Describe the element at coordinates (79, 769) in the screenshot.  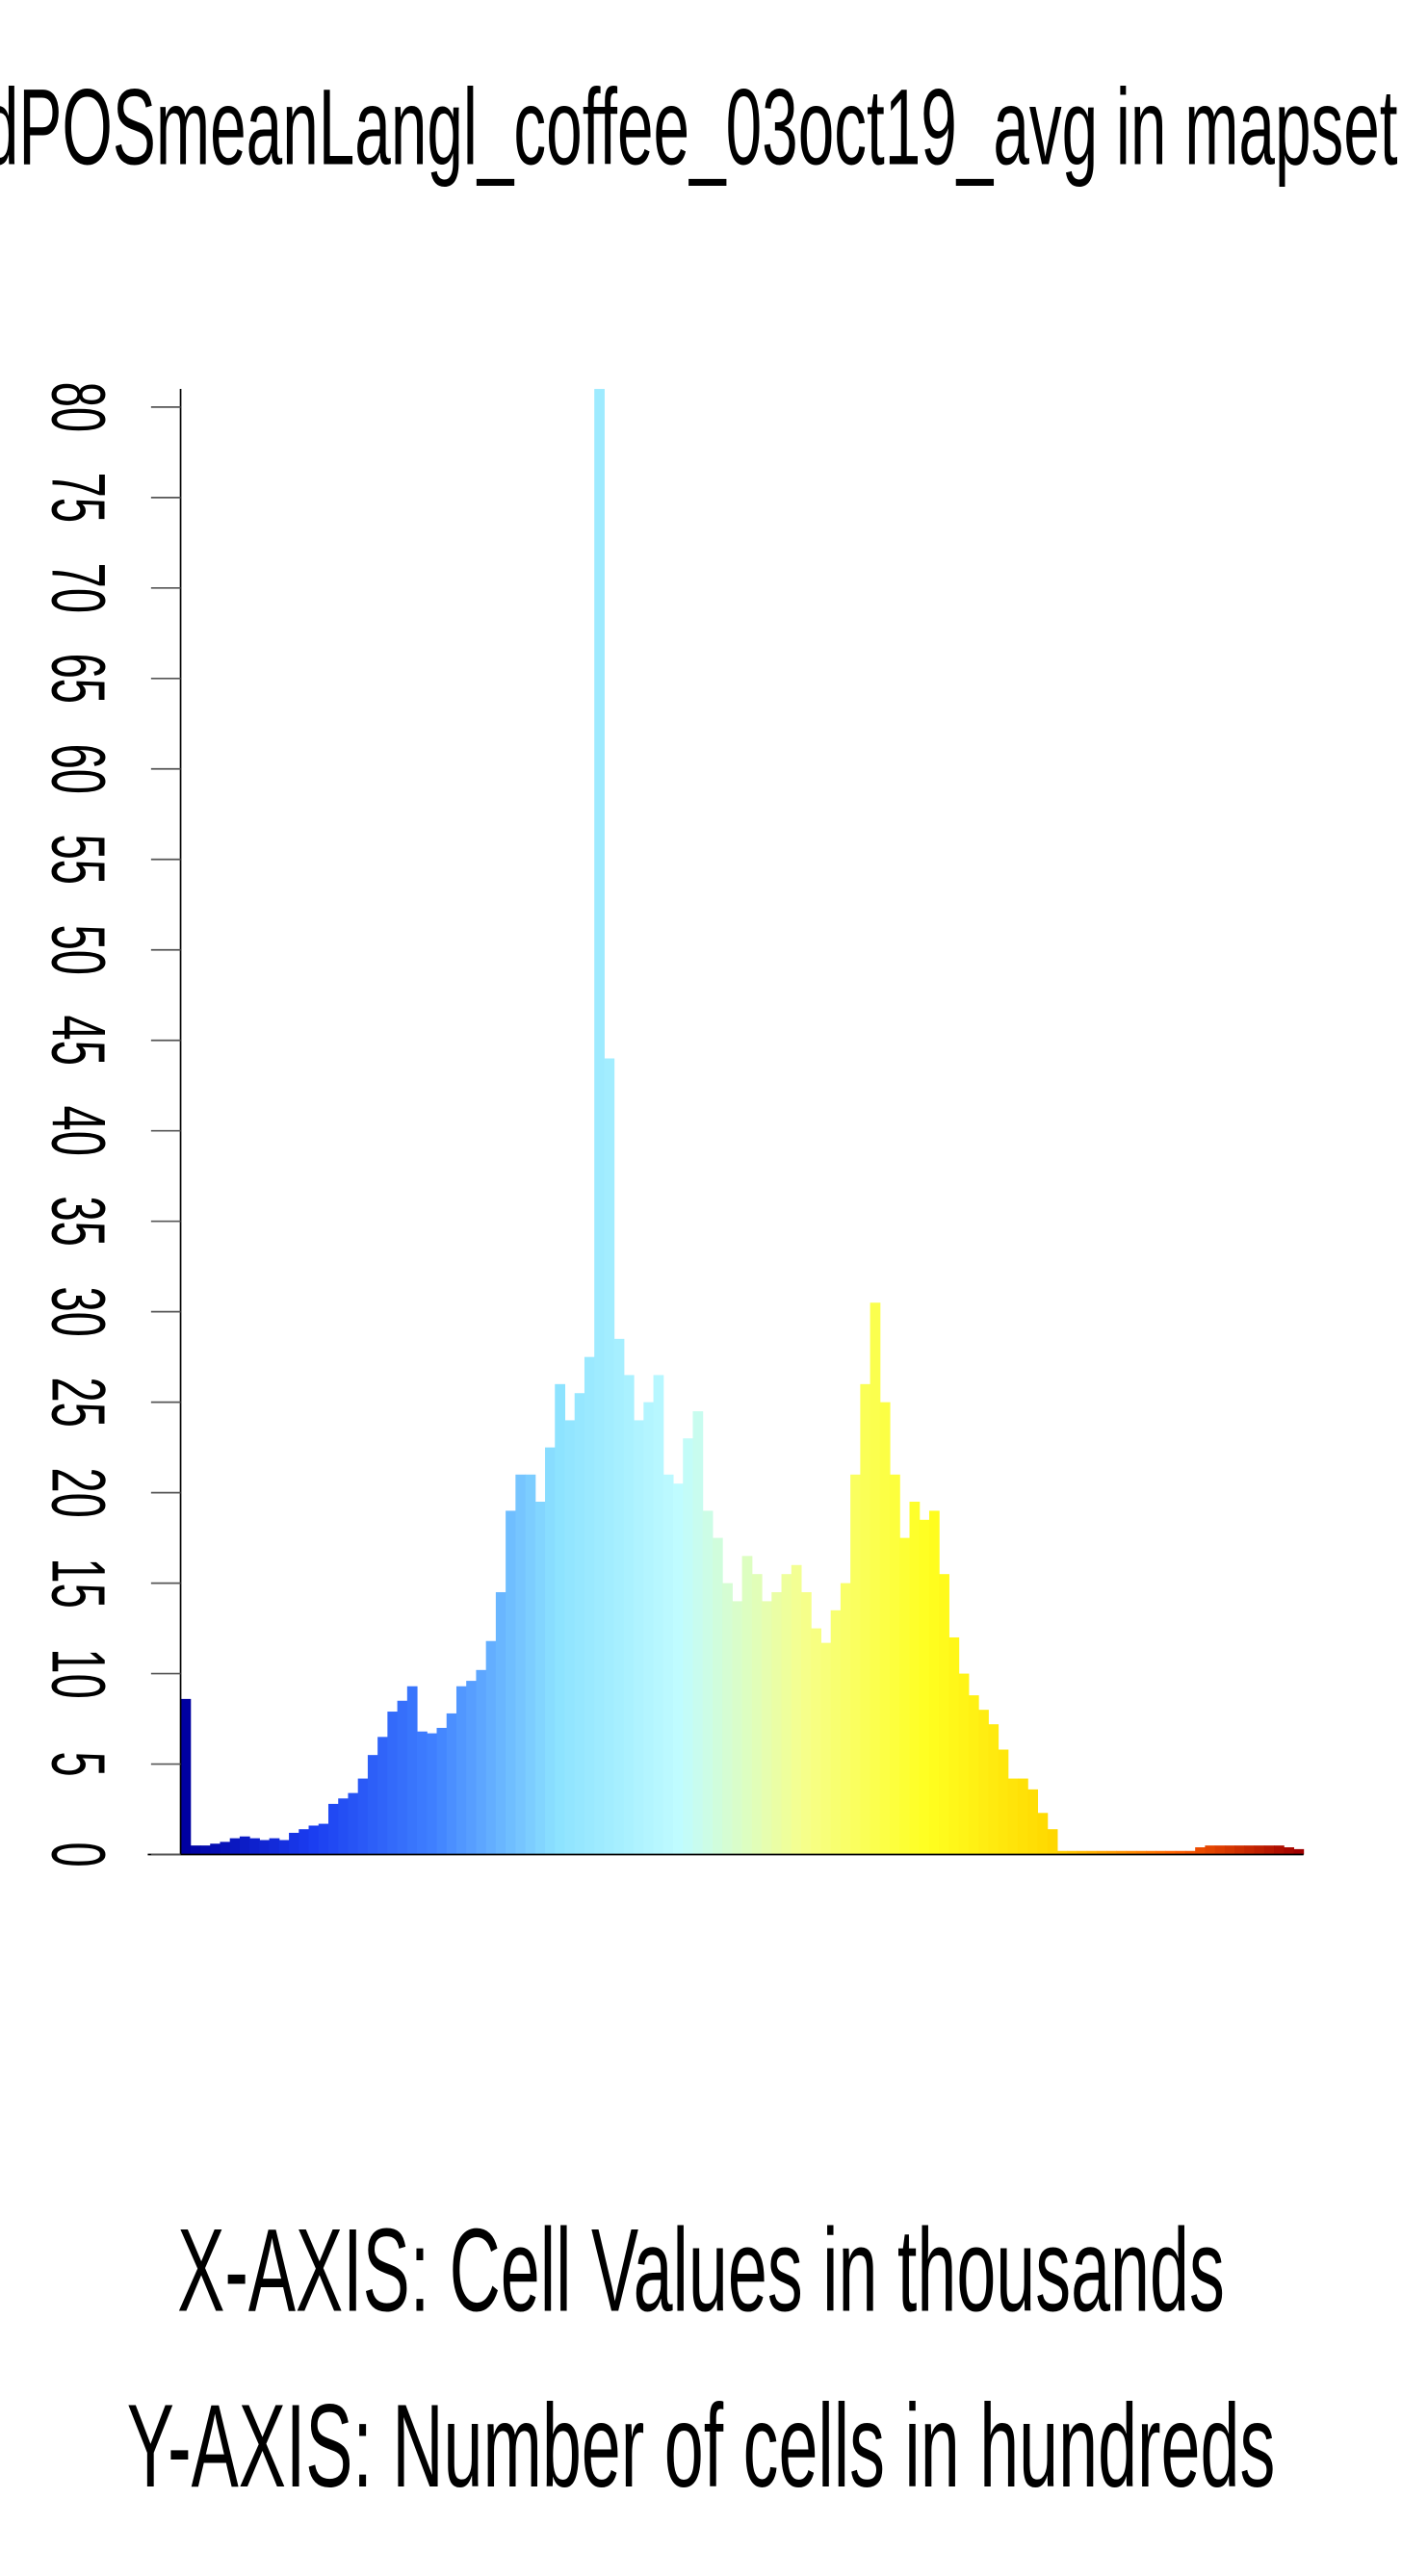
I see `y-tick-label: 60` at that location.